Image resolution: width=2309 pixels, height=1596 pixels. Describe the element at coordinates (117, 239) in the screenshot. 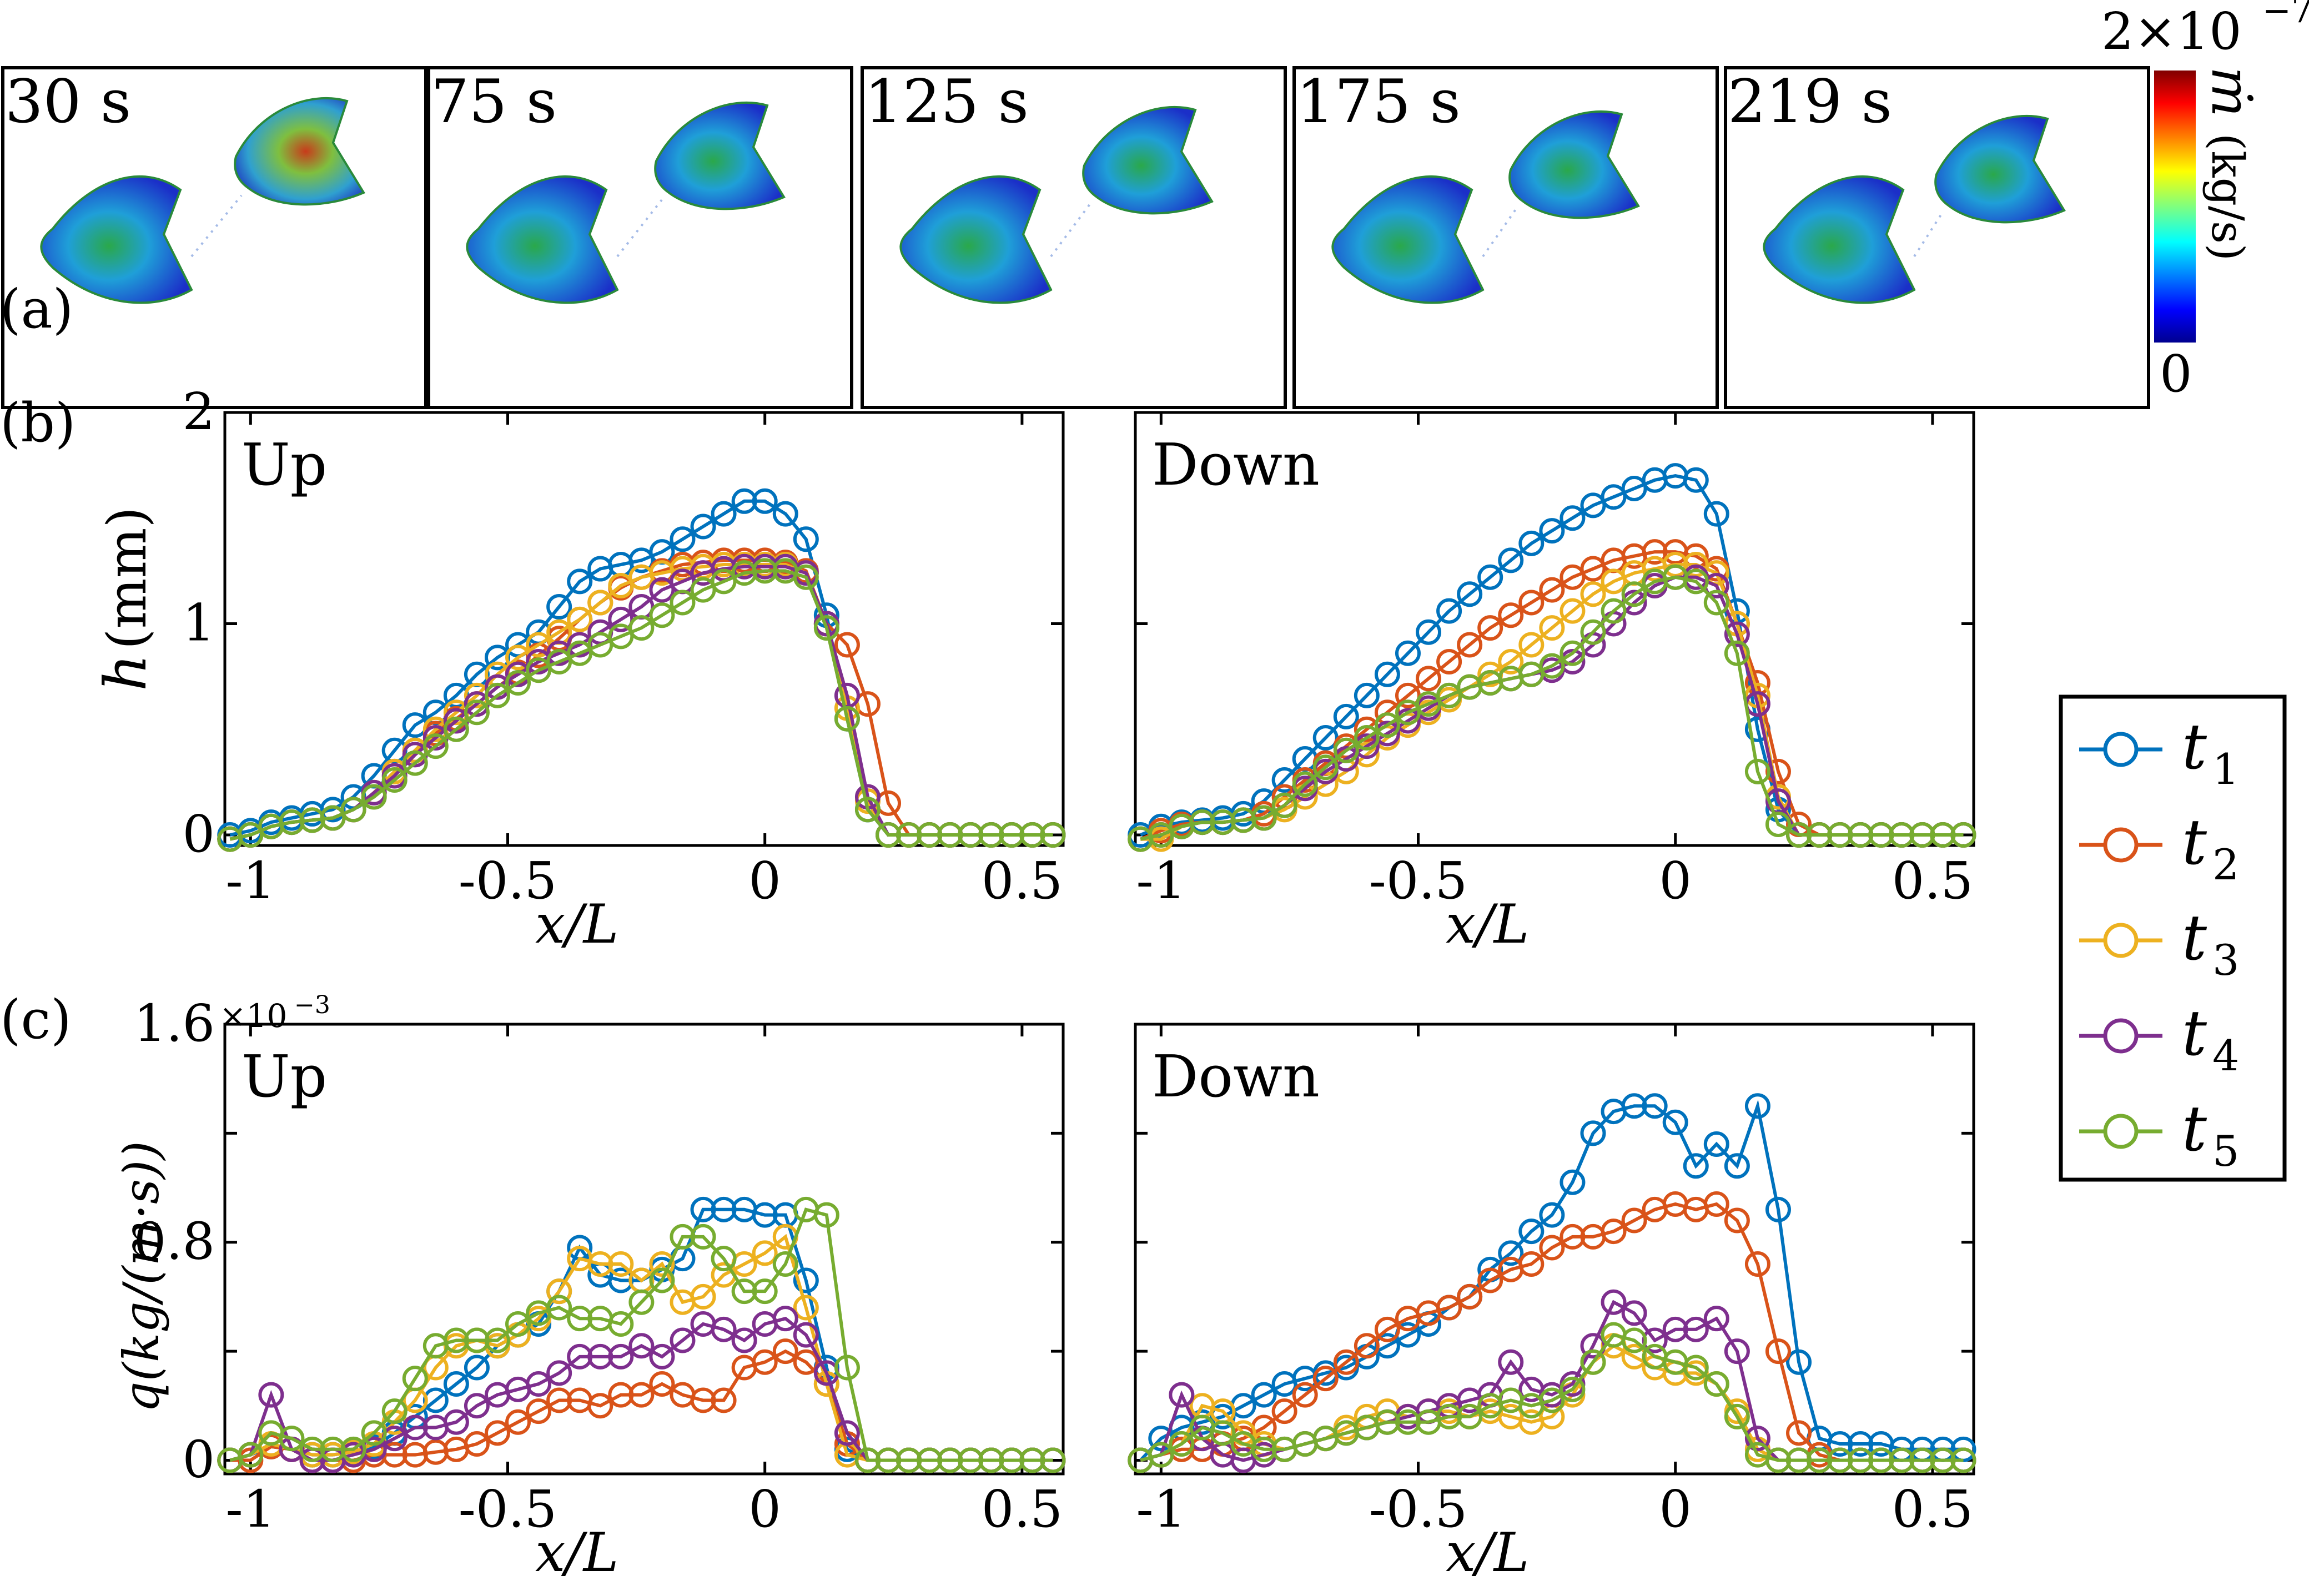

I see `dune-lower-left` at that location.